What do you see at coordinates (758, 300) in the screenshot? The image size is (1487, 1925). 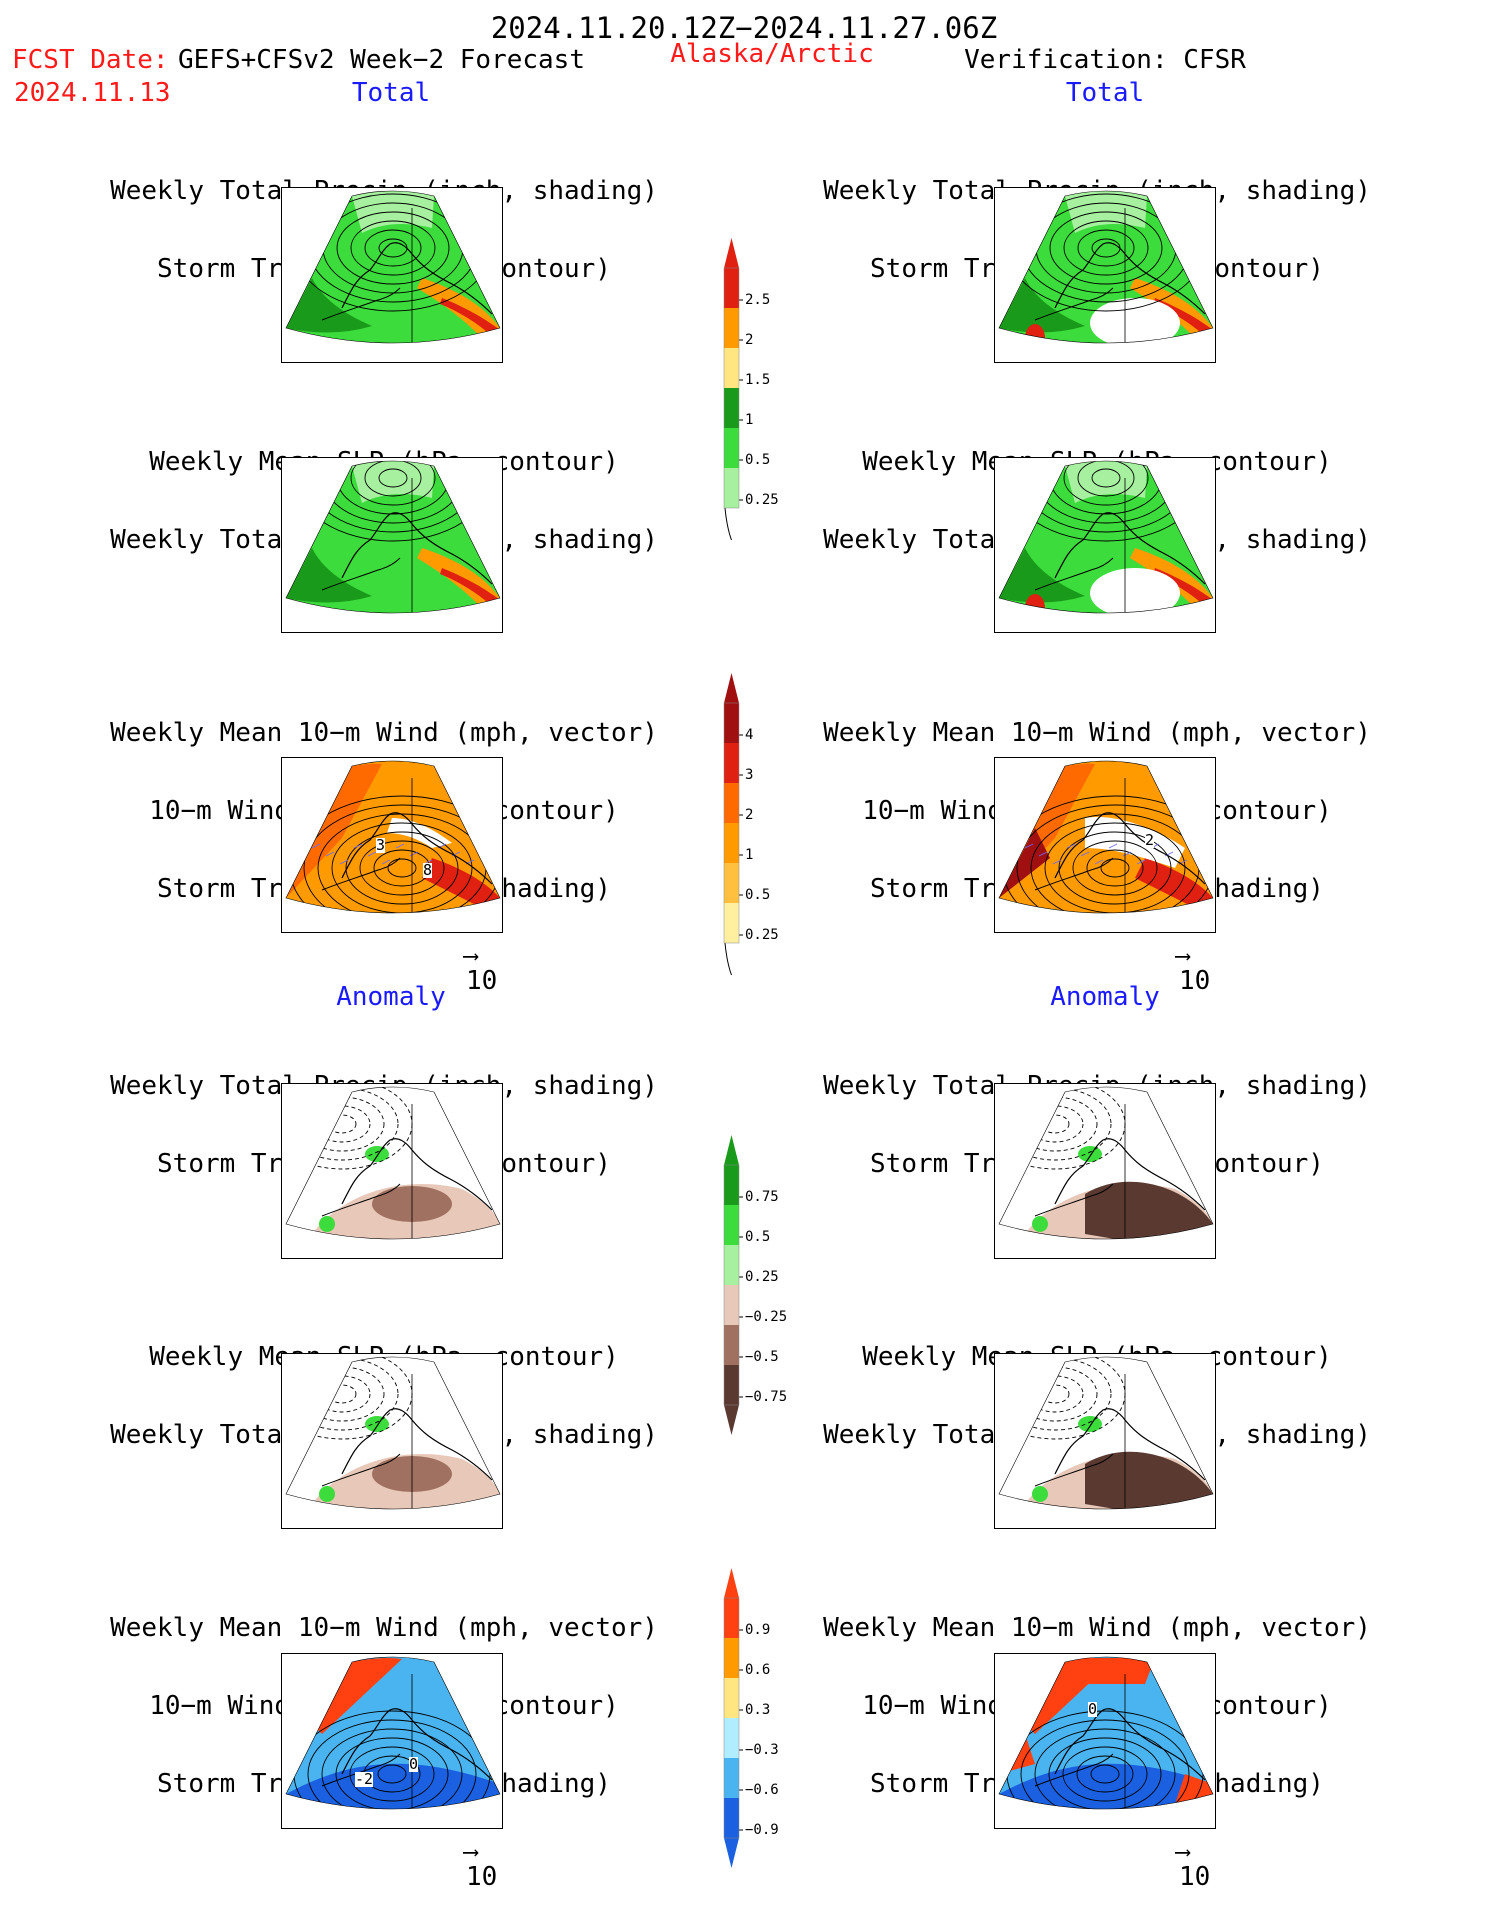 I see `colorbar-label: 2.5` at bounding box center [758, 300].